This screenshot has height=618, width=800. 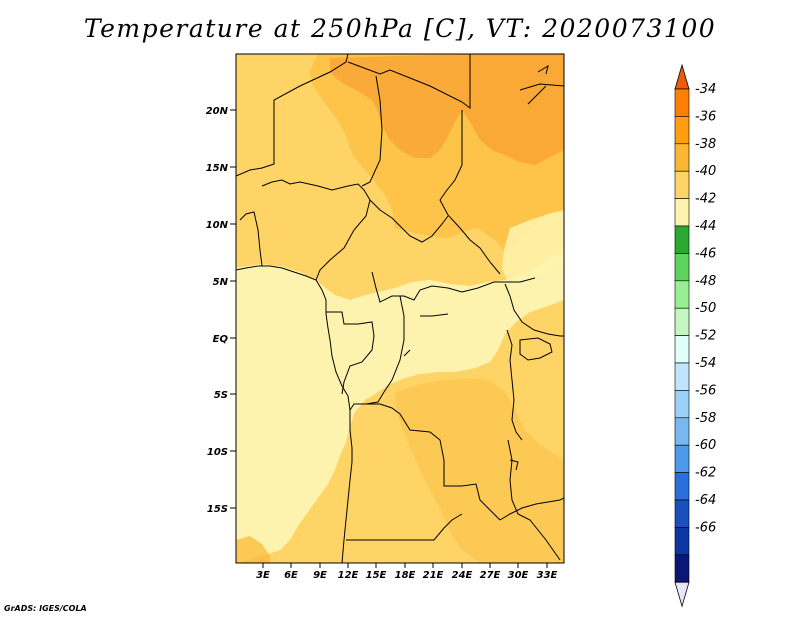 I want to click on colorbar-label: -34, so click(x=705, y=89).